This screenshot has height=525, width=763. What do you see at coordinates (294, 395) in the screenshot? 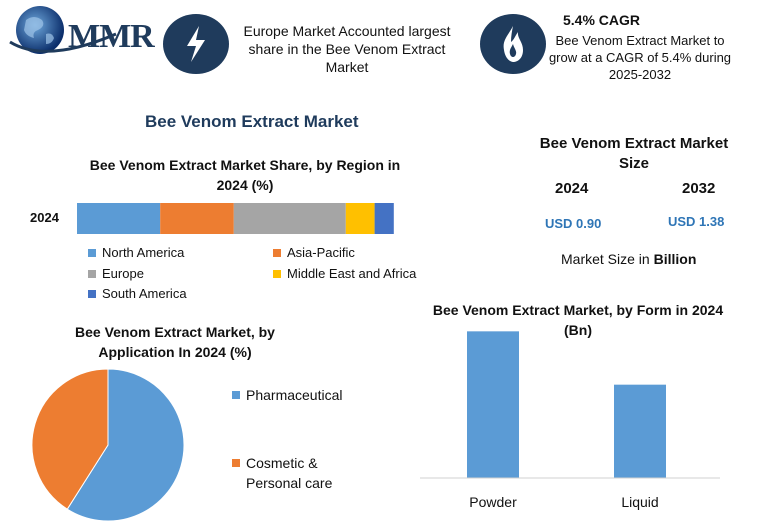
I see `legend-label: Pharmaceutical` at bounding box center [294, 395].